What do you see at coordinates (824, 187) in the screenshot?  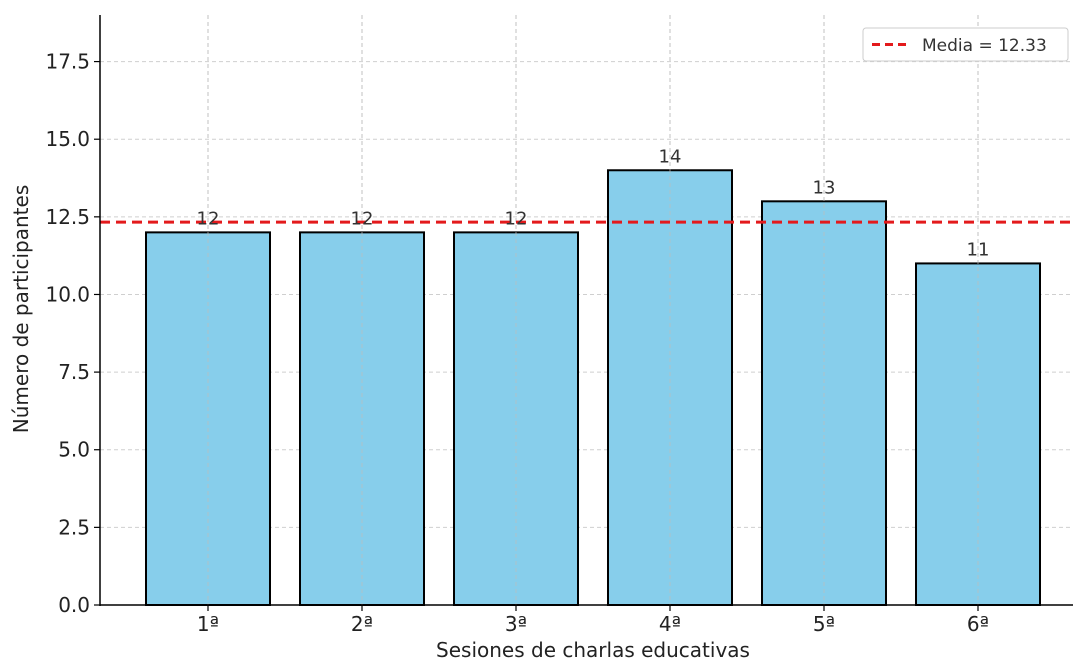 I see `data-label: 13` at bounding box center [824, 187].